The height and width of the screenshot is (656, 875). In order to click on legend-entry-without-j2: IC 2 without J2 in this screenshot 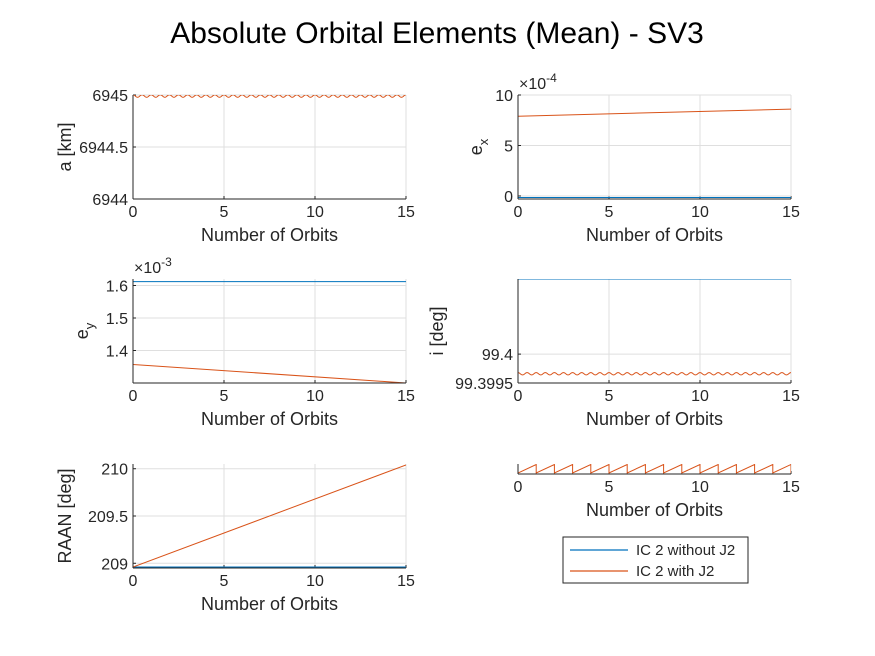, I will do `click(685, 550)`.